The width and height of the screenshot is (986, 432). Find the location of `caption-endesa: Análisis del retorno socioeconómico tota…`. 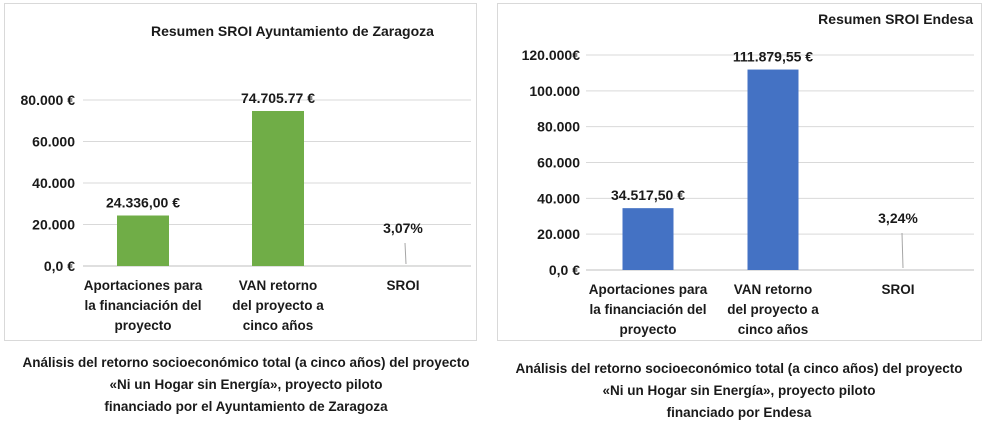

caption-endesa: Análisis del retorno socioeconómico tota… is located at coordinates (739, 391).